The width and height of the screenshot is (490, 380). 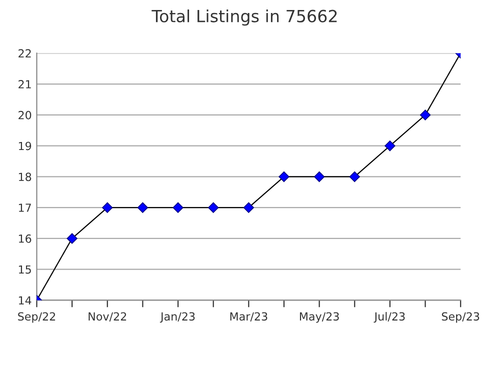 I want to click on chart-title: Total Listings in 75662, so click(x=244, y=18).